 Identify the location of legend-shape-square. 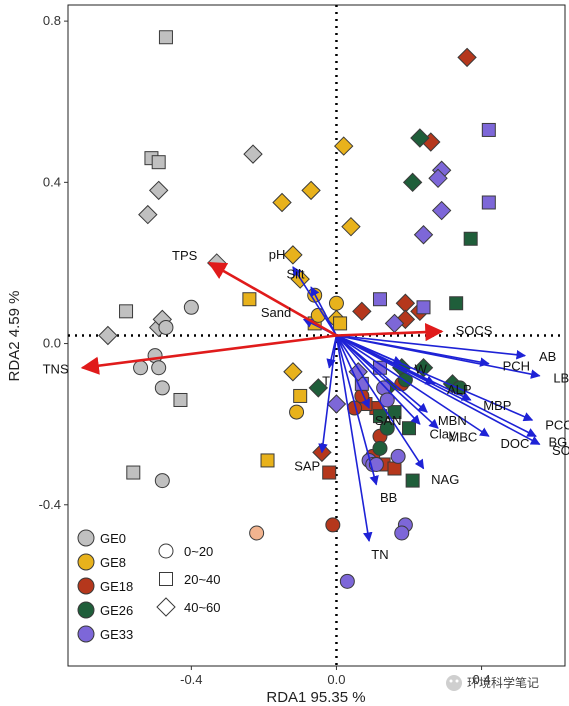
(166, 579).